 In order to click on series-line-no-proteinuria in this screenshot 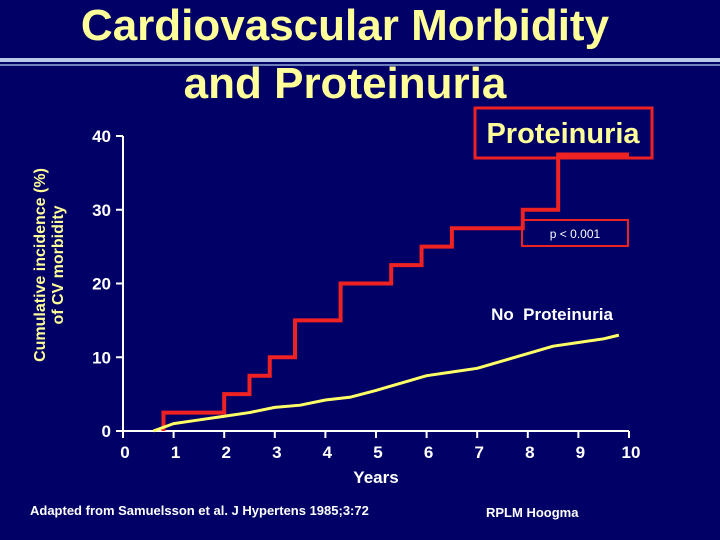, I will do `click(386, 383)`.